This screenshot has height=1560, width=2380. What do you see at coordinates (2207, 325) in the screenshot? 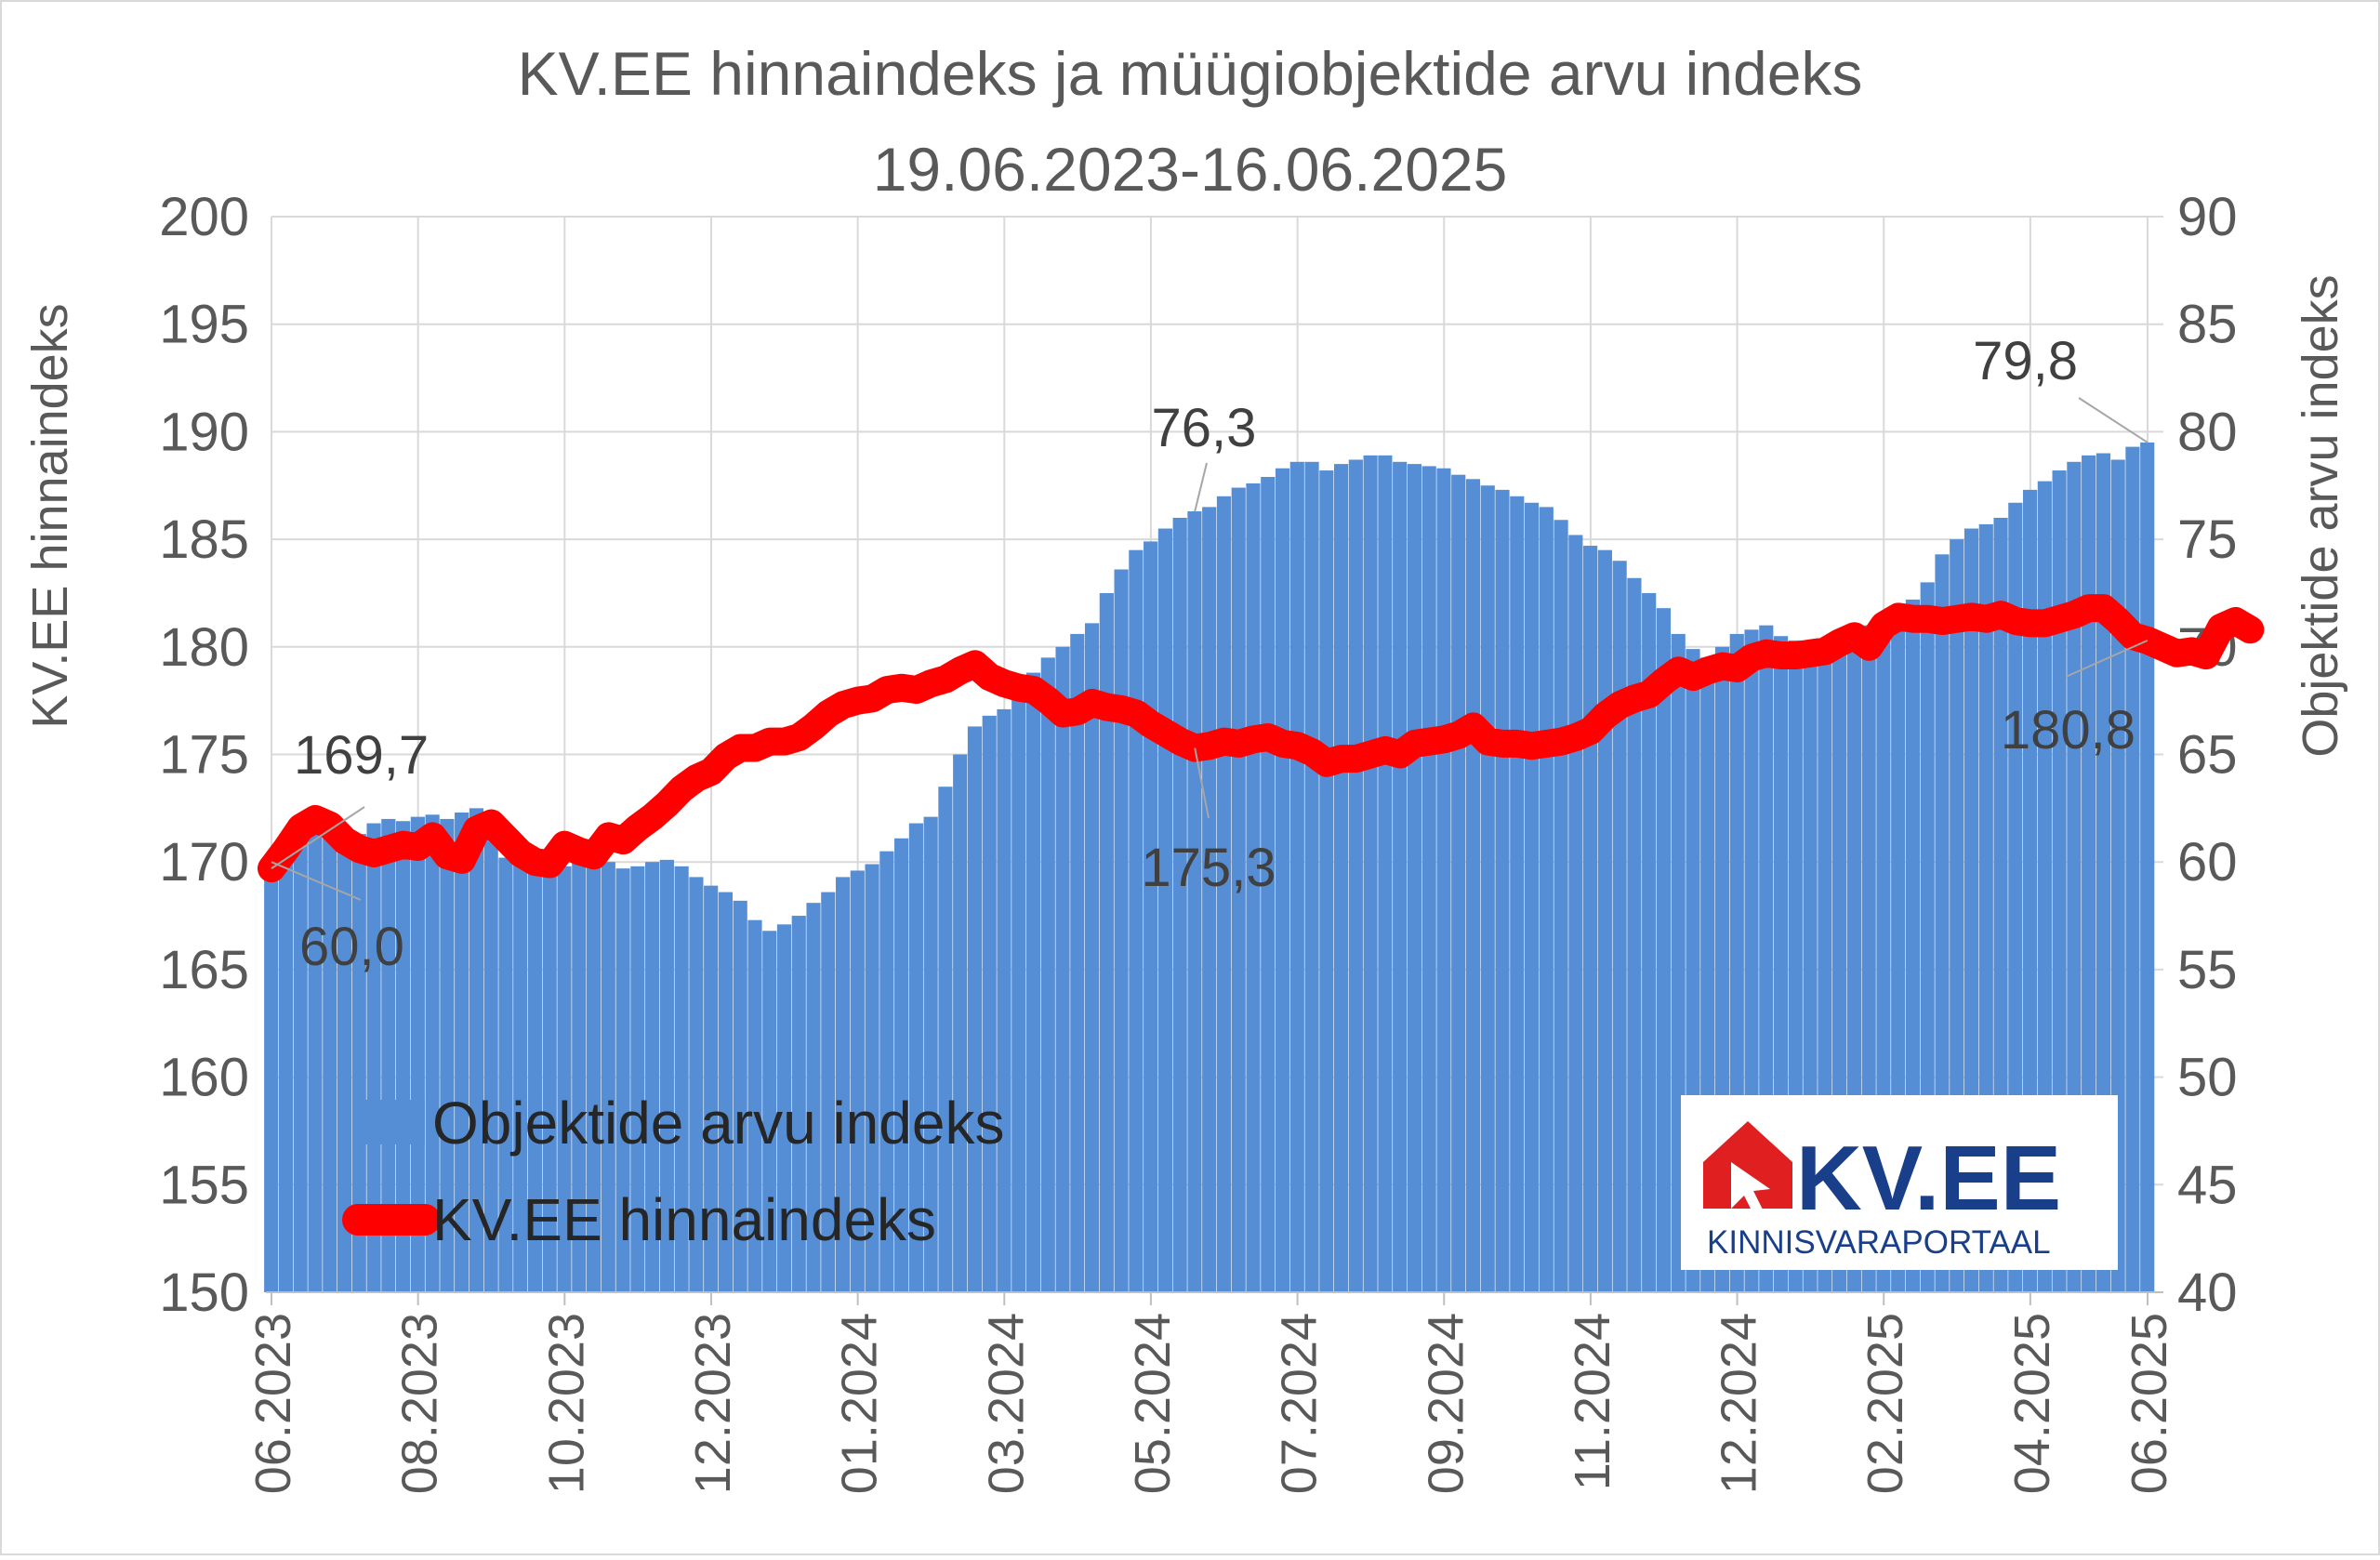
I see `y-tick-right: 85` at bounding box center [2207, 325].